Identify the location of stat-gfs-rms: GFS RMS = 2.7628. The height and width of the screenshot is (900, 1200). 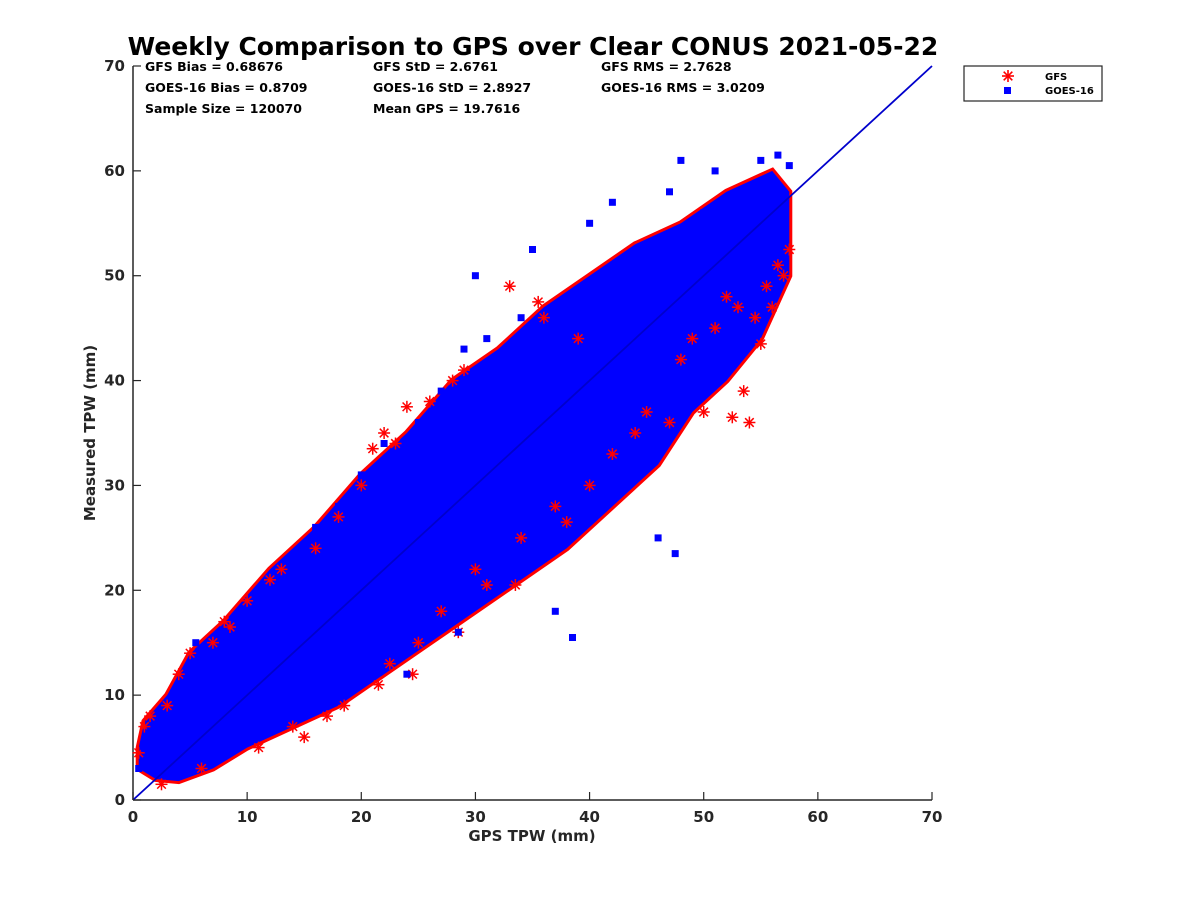
(666, 66).